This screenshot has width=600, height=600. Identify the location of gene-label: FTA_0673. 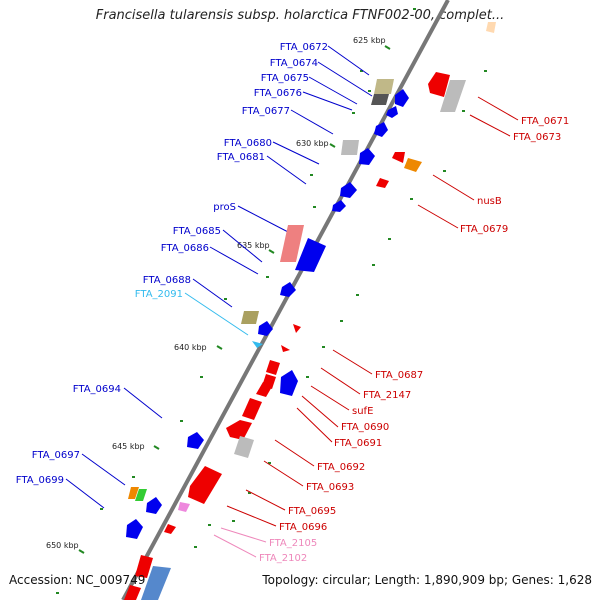
(537, 137).